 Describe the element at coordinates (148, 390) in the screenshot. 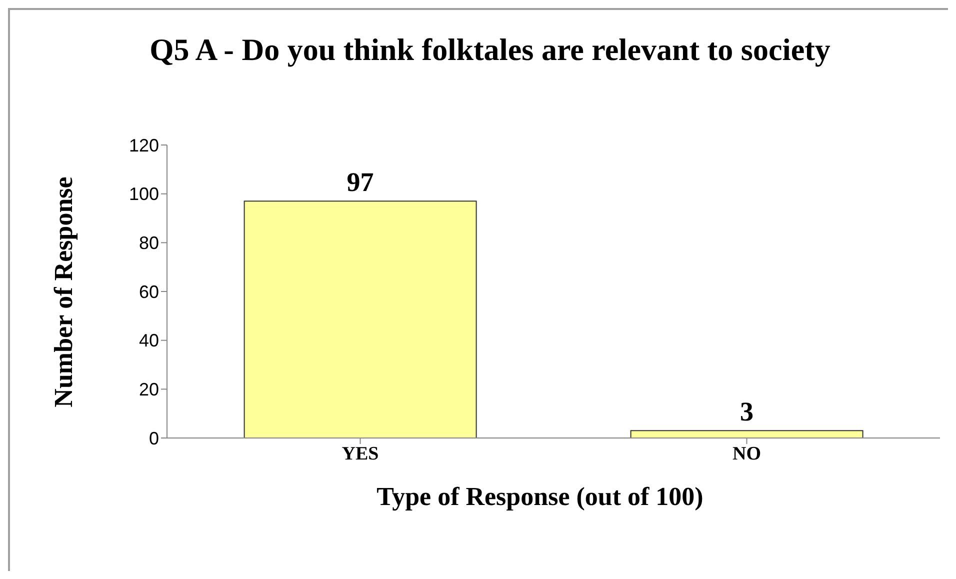

I see `y-tick-label: 20` at that location.